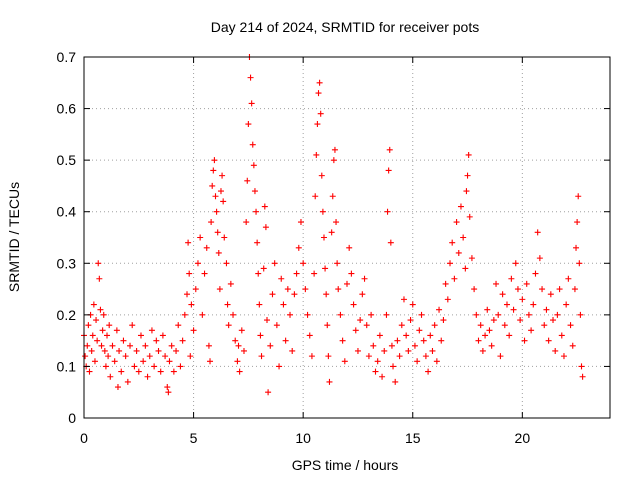  Describe the element at coordinates (67, 366) in the screenshot. I see `y-tick-label: 0.1` at that location.